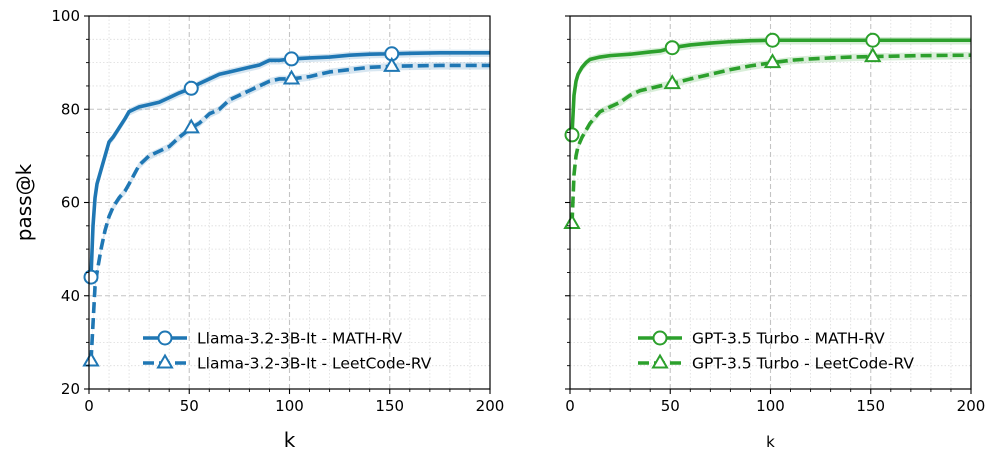  I want to click on y-tick-label: 60, so click(70, 203).